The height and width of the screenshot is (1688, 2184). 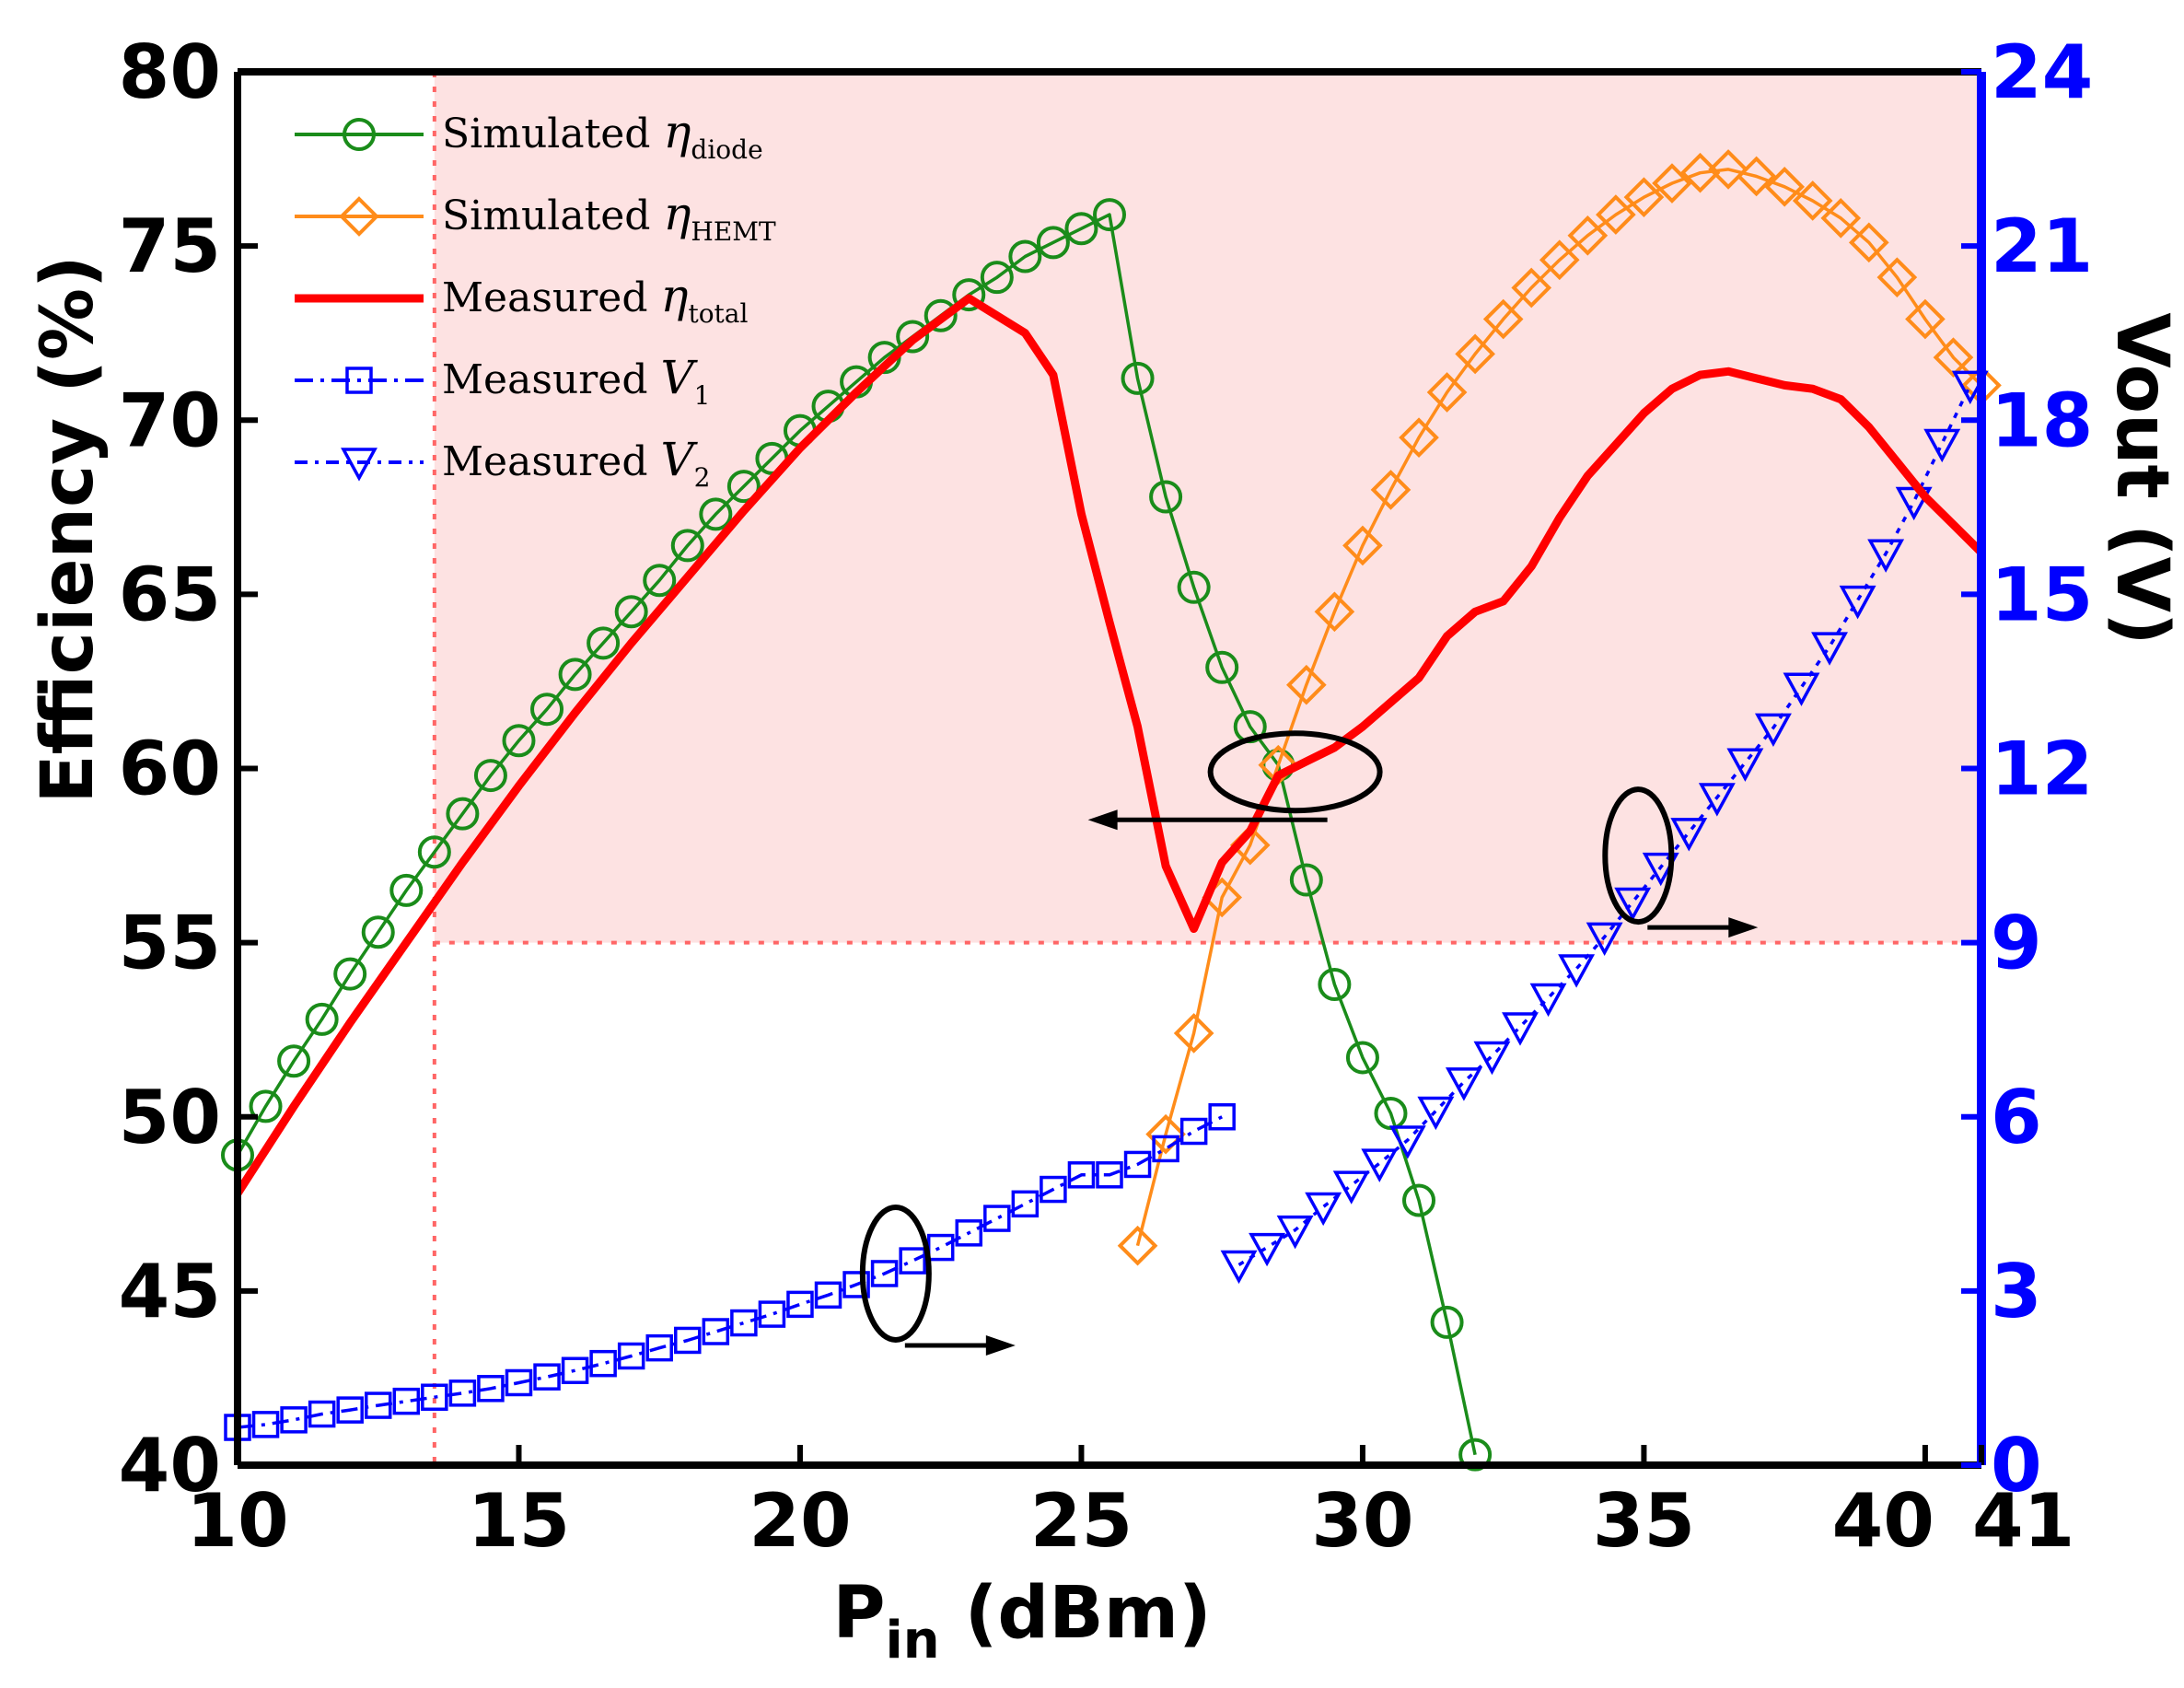 I want to click on y-right-tick-label-3: 3, so click(x=2016, y=1291).